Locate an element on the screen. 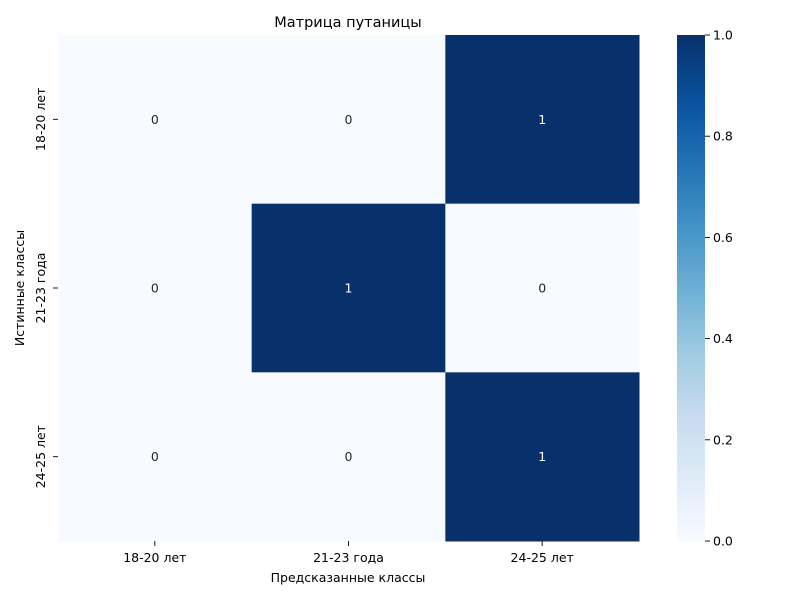 The width and height of the screenshot is (800, 604). colorbar-tick-label: 0.2 is located at coordinates (723, 439).